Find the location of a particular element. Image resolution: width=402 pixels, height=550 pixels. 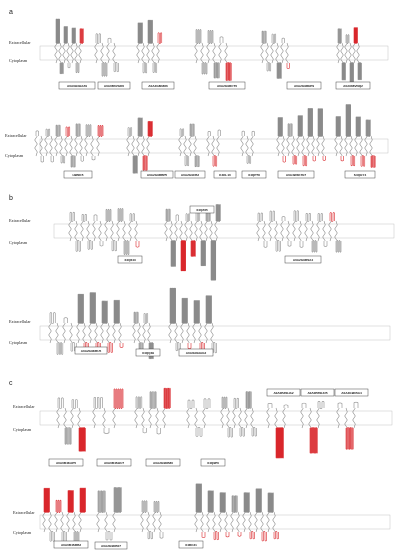

svg-text: S4QGY4 is located at coordinates (360, 175).